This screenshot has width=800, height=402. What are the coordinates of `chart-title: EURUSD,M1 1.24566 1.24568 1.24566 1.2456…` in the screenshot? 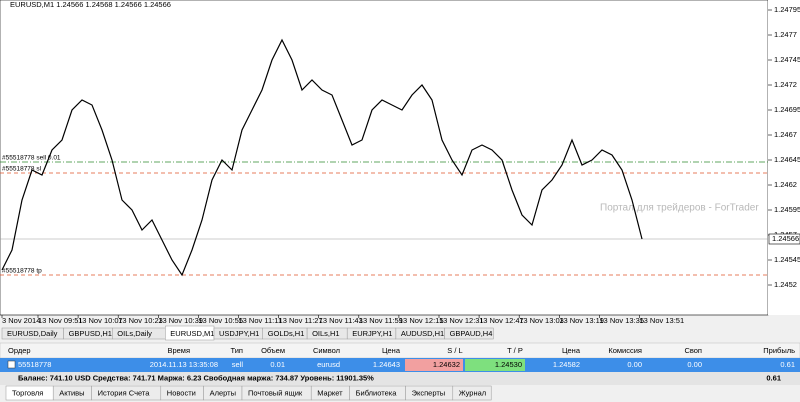 It's located at (90, 4).